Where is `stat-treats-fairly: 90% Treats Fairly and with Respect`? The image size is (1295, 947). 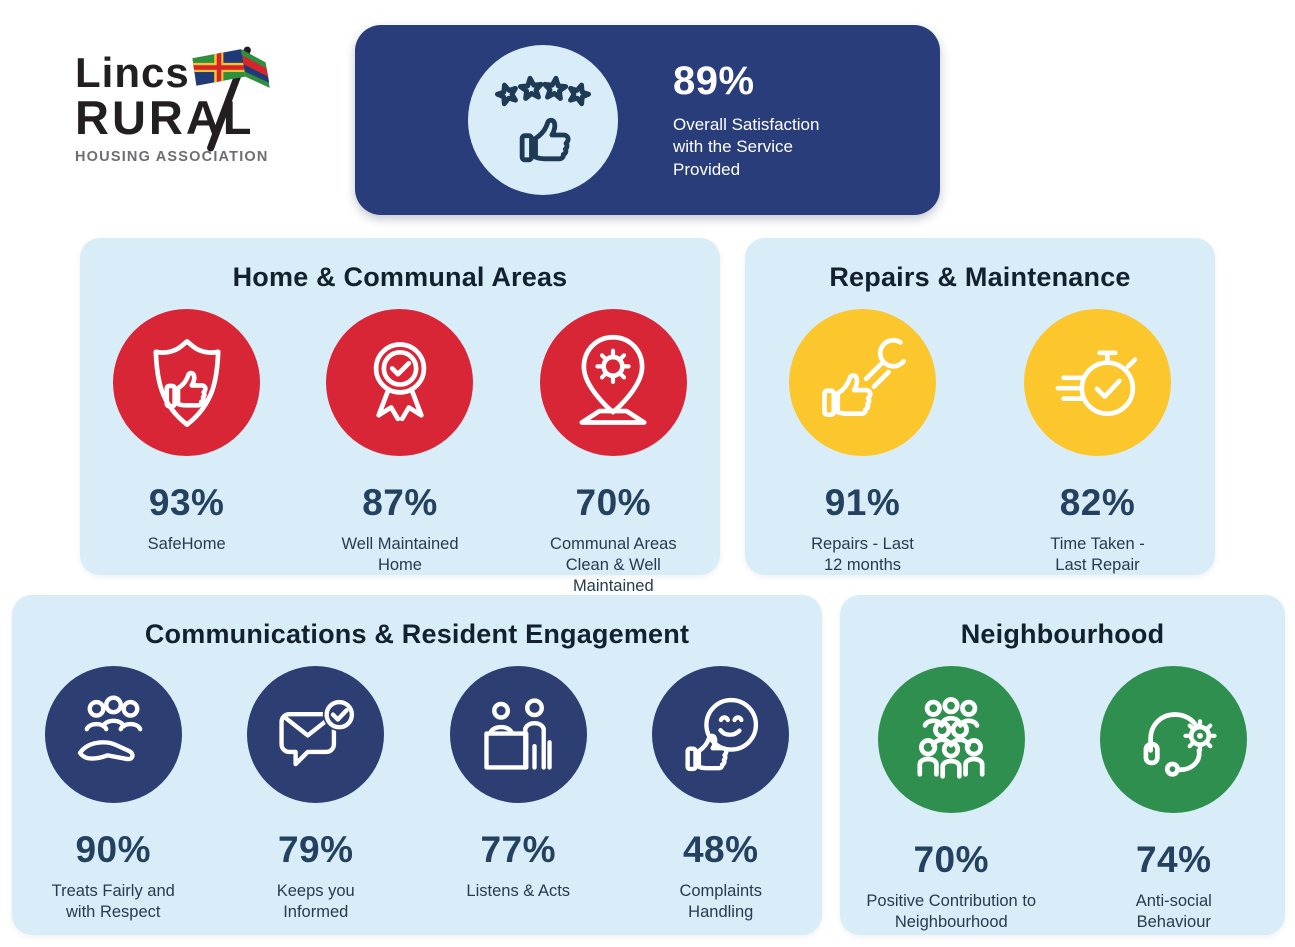
stat-treats-fairly: 90% Treats Fairly and with Respect is located at coordinates (113, 794).